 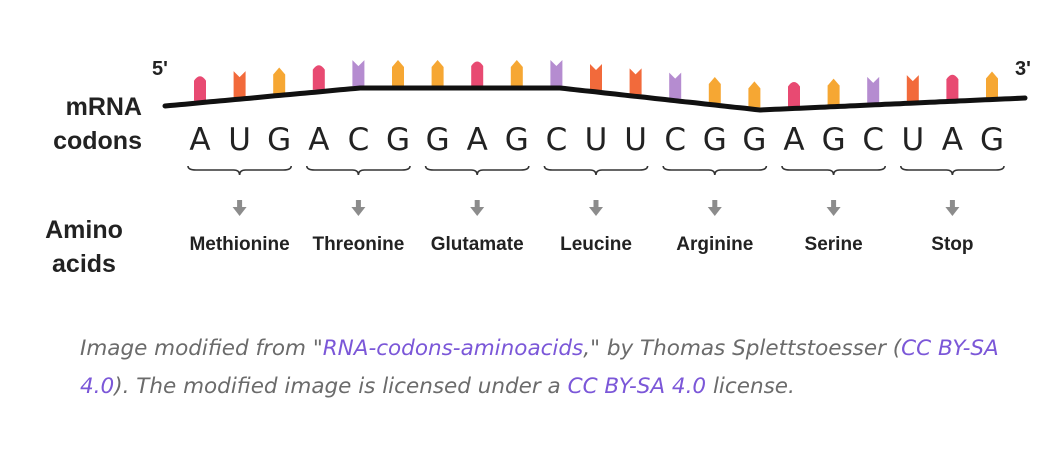 What do you see at coordinates (201, 348) in the screenshot?
I see `caption-text-1: Image modified from "` at bounding box center [201, 348].